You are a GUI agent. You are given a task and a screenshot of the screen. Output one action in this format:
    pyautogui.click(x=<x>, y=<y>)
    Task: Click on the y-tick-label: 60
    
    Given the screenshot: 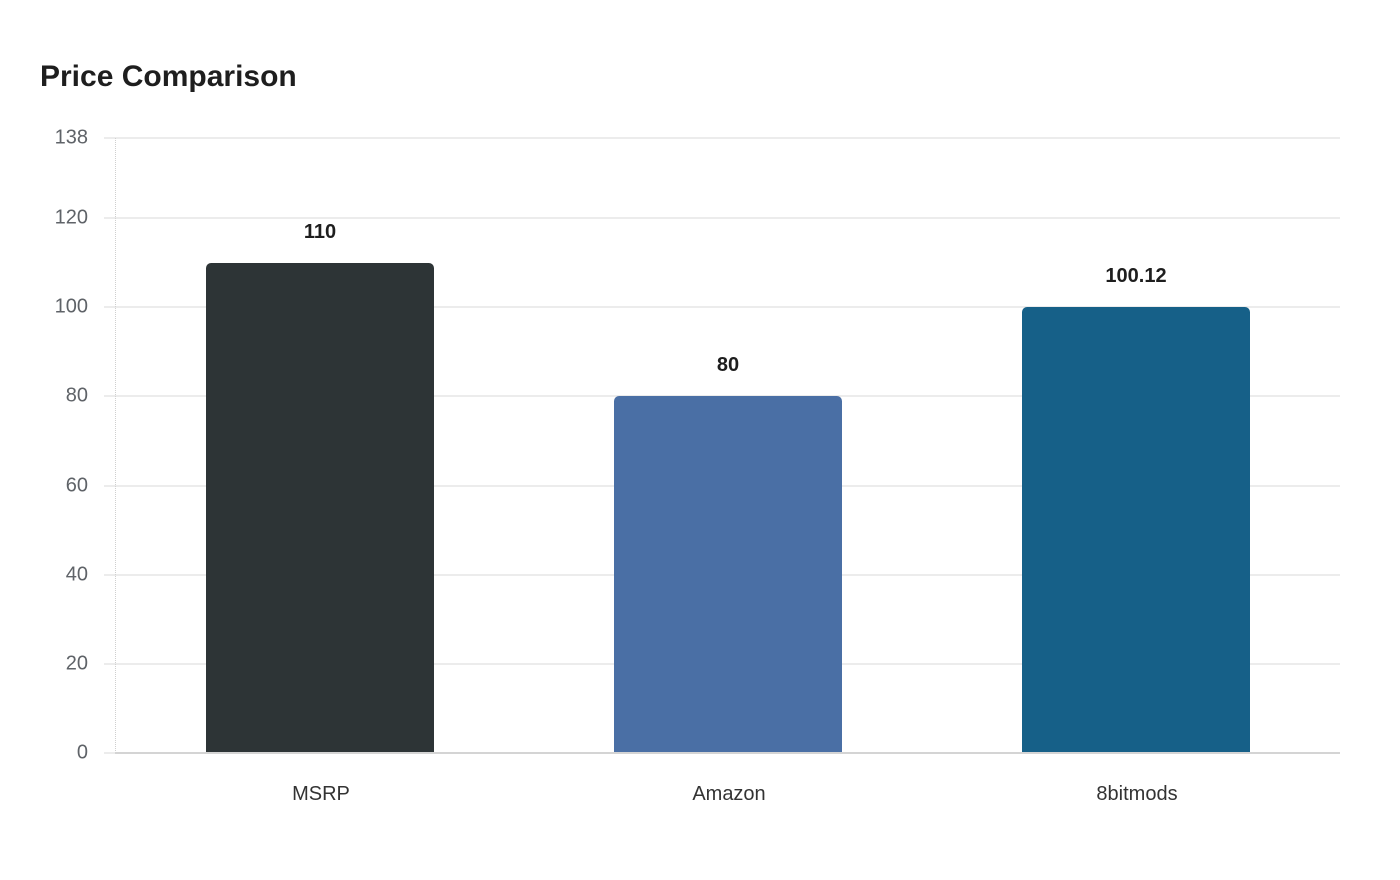 What is the action you would take?
    pyautogui.click(x=76, y=485)
    